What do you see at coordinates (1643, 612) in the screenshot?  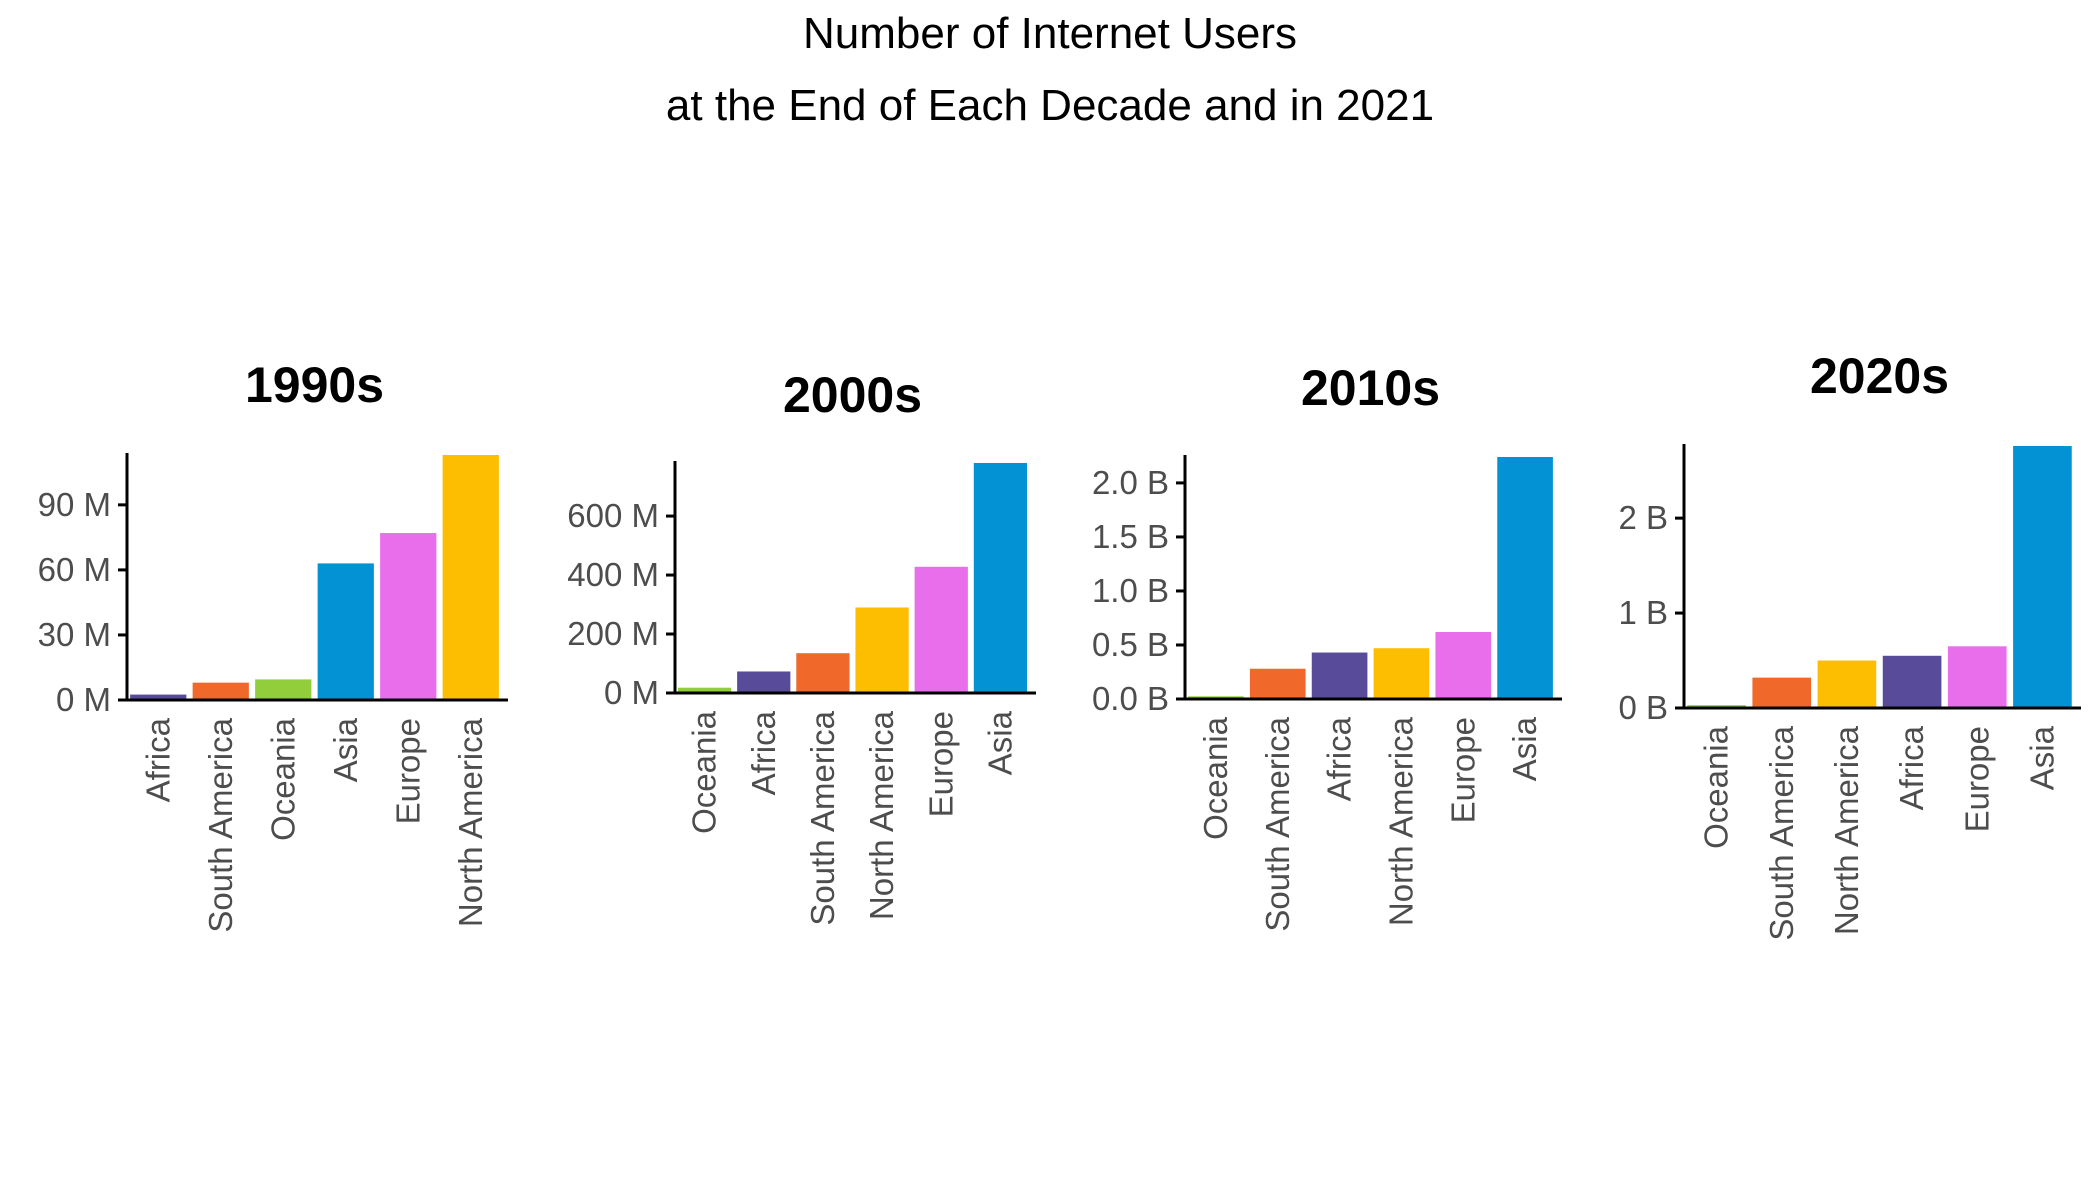 I see `y-tick-label: 1 B` at bounding box center [1643, 612].